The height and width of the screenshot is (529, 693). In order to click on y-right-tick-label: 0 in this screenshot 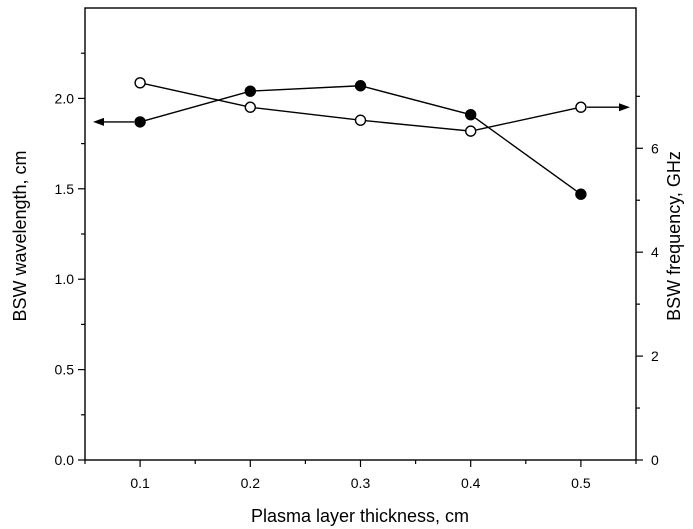, I will do `click(655, 460)`.